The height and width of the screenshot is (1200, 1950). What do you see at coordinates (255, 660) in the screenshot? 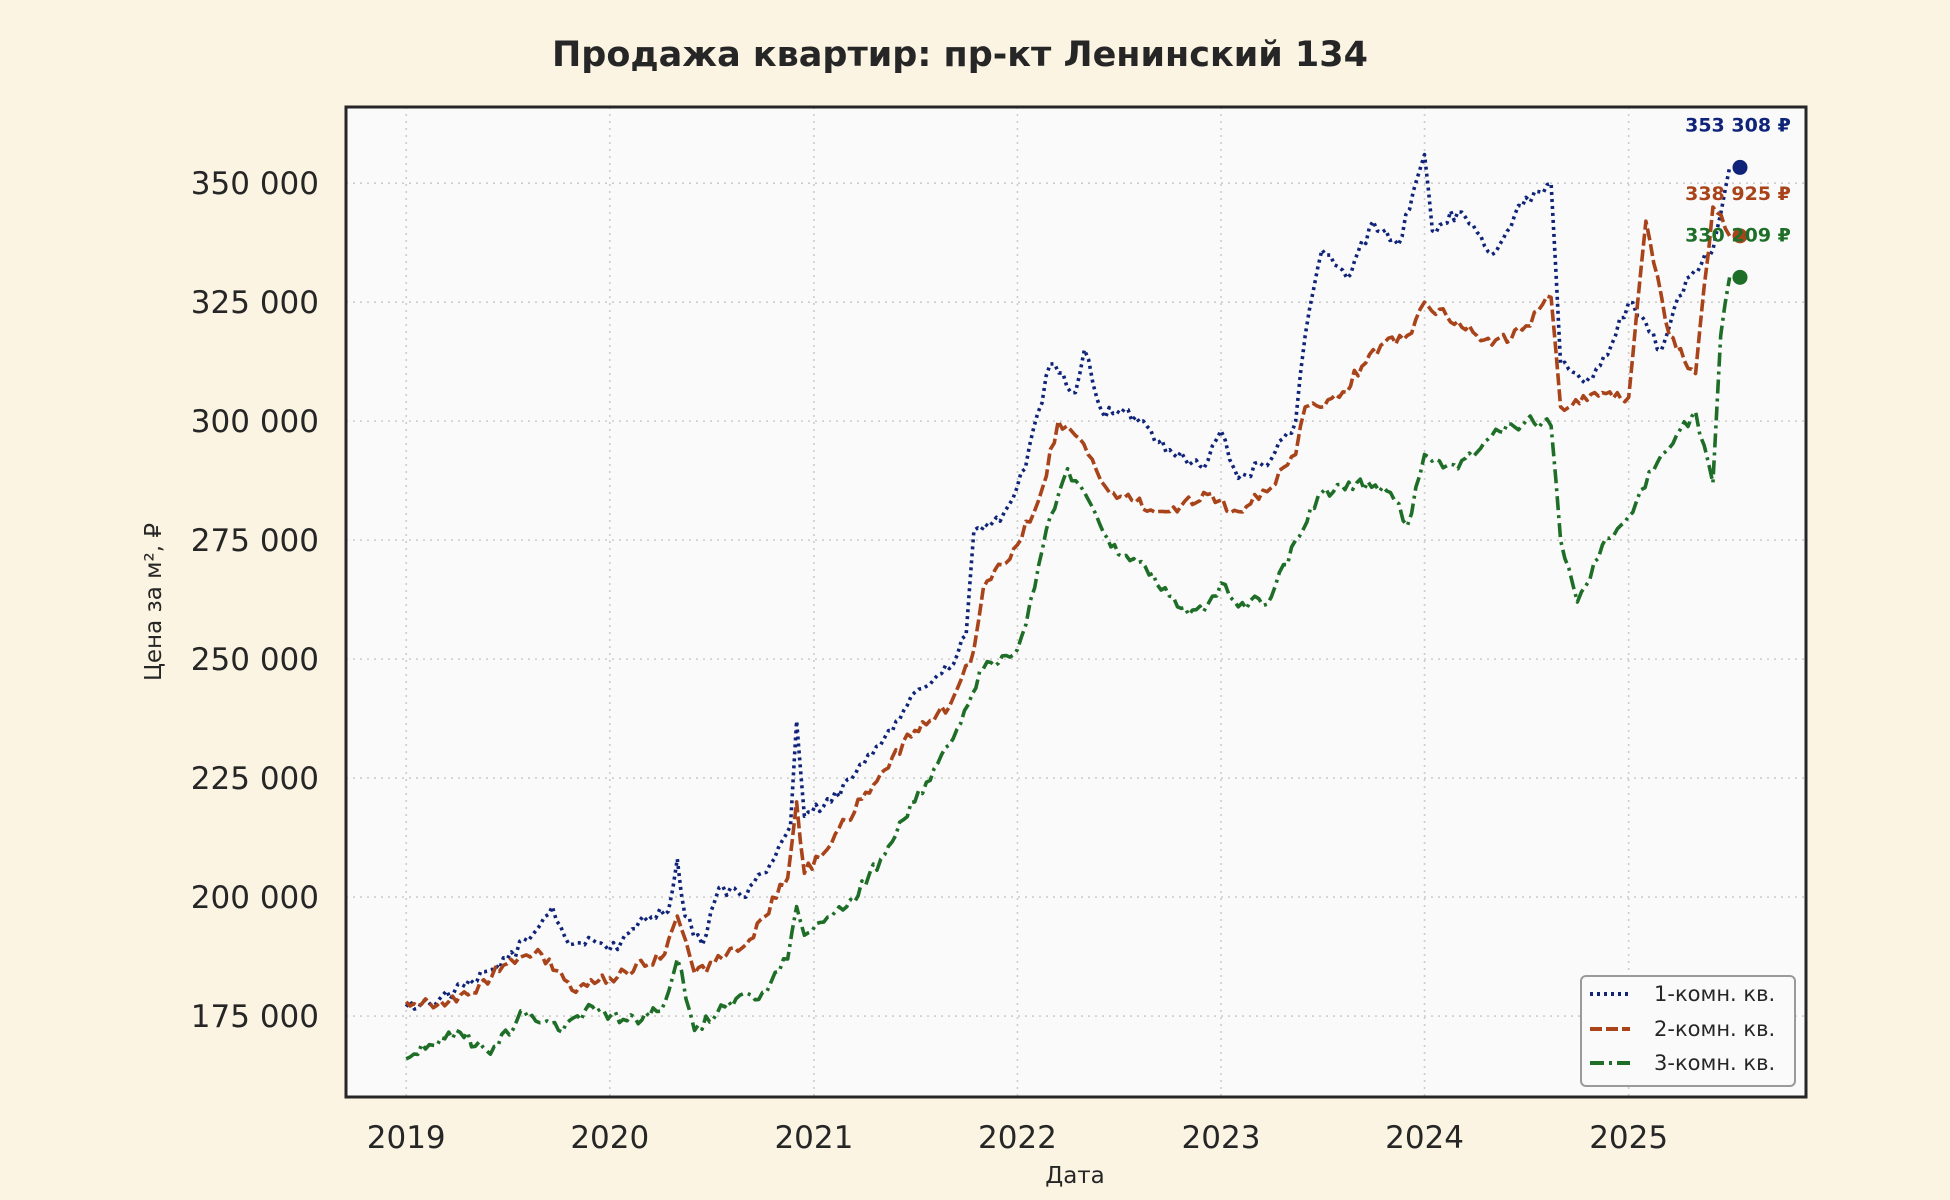
I see `y-tick-label: 250 000` at bounding box center [255, 660].